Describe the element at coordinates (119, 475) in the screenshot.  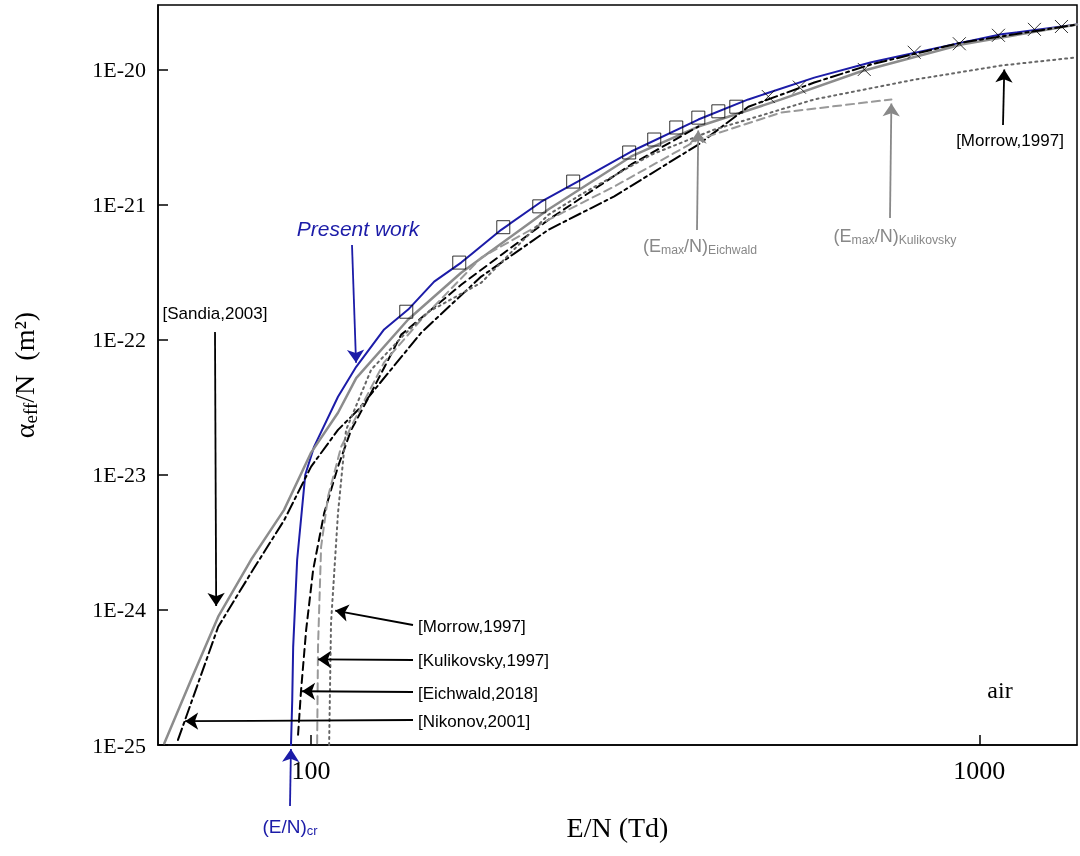
I see `y-tick-label: 1E-23` at that location.